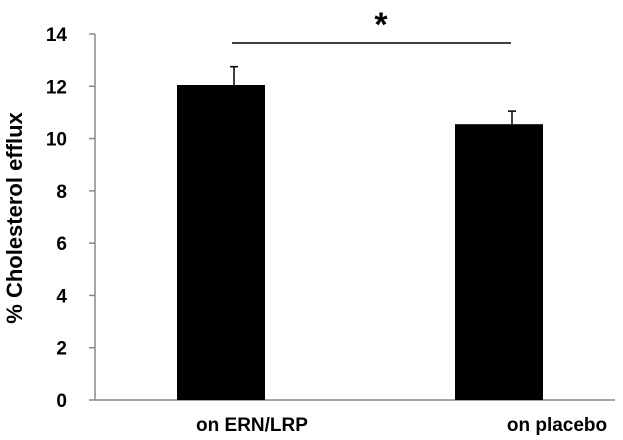  I want to click on y-tick-label: 2, so click(61, 349).